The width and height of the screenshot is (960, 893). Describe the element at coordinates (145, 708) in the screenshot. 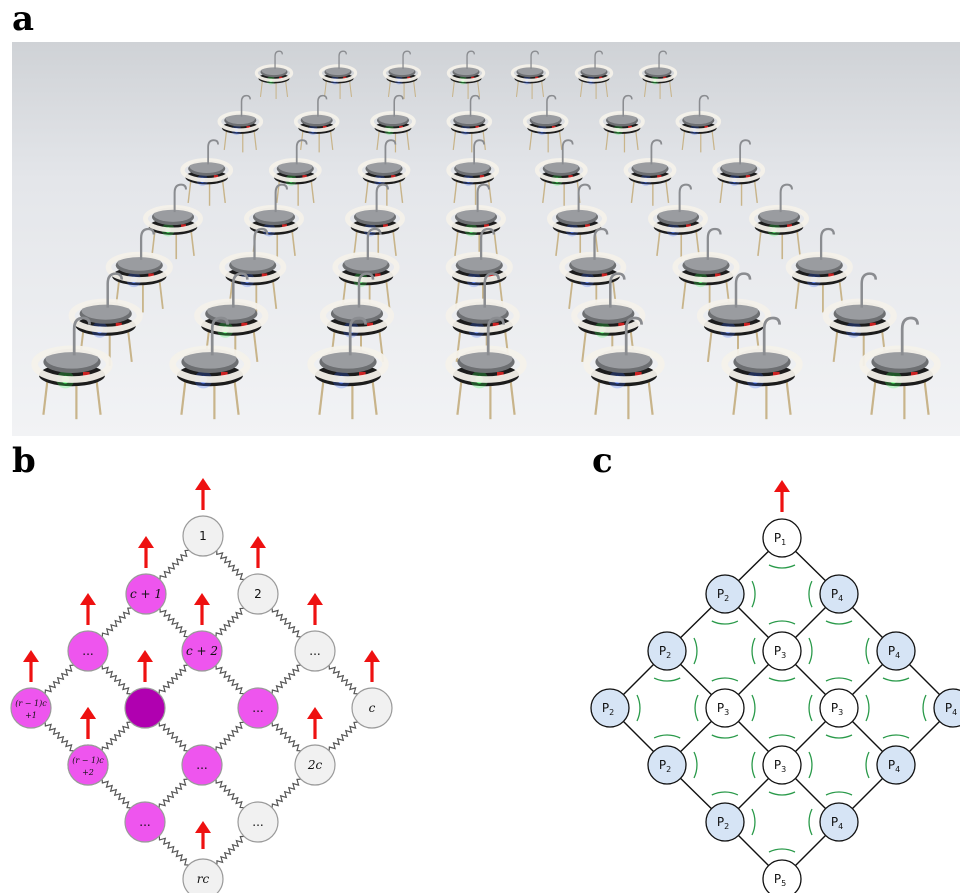

I see `network-node` at that location.